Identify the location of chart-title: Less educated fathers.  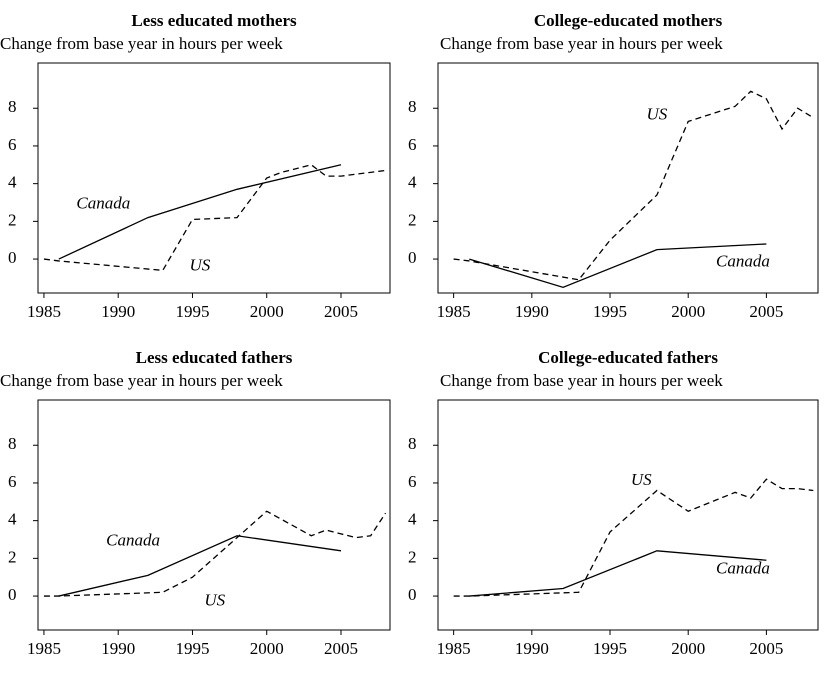
(214, 357).